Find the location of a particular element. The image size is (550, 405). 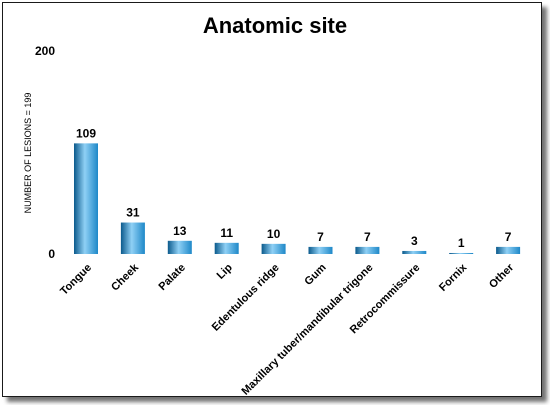

data-label: 3 is located at coordinates (414, 241).